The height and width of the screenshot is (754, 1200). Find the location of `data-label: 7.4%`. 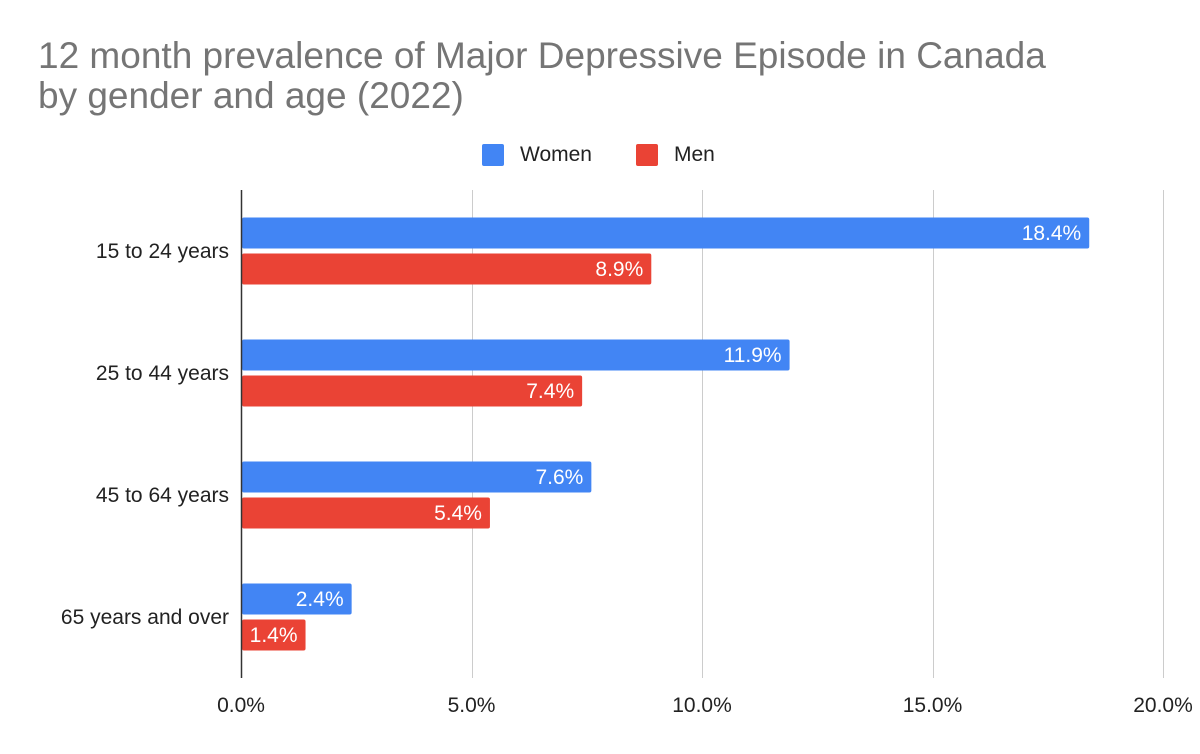

data-label: 7.4% is located at coordinates (550, 391).